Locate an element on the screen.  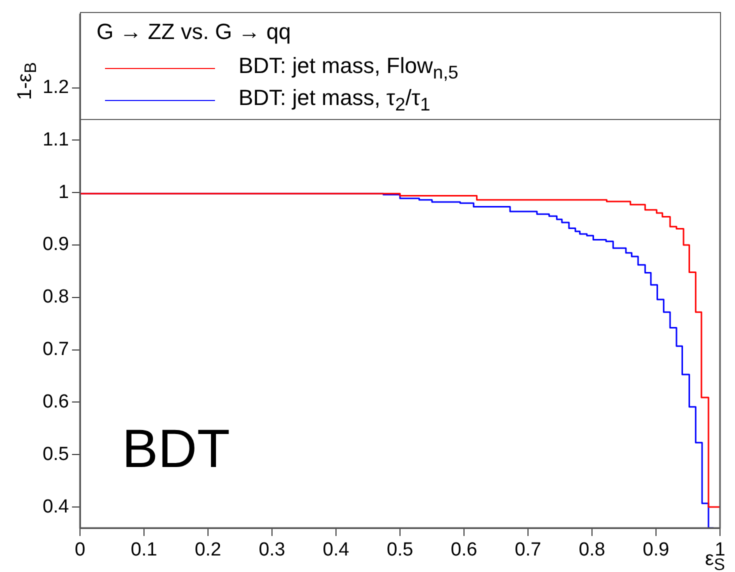
x-tick-label: 0.8 is located at coordinates (592, 550).